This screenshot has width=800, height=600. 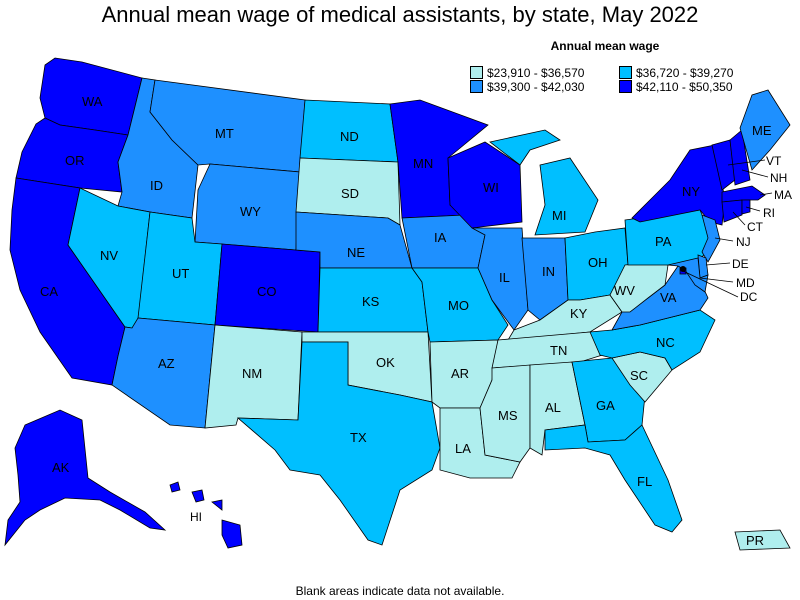 I want to click on state-label-mt: MT, so click(x=224, y=133).